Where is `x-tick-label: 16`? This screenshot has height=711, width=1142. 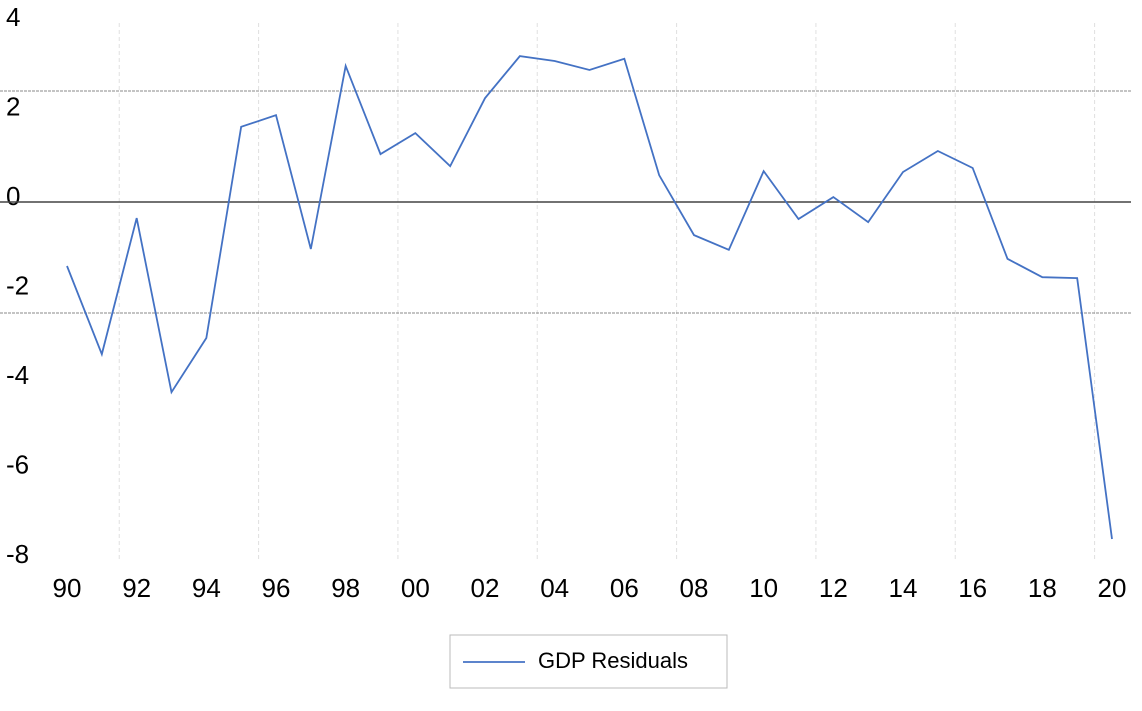
x-tick-label: 16 is located at coordinates (972, 588).